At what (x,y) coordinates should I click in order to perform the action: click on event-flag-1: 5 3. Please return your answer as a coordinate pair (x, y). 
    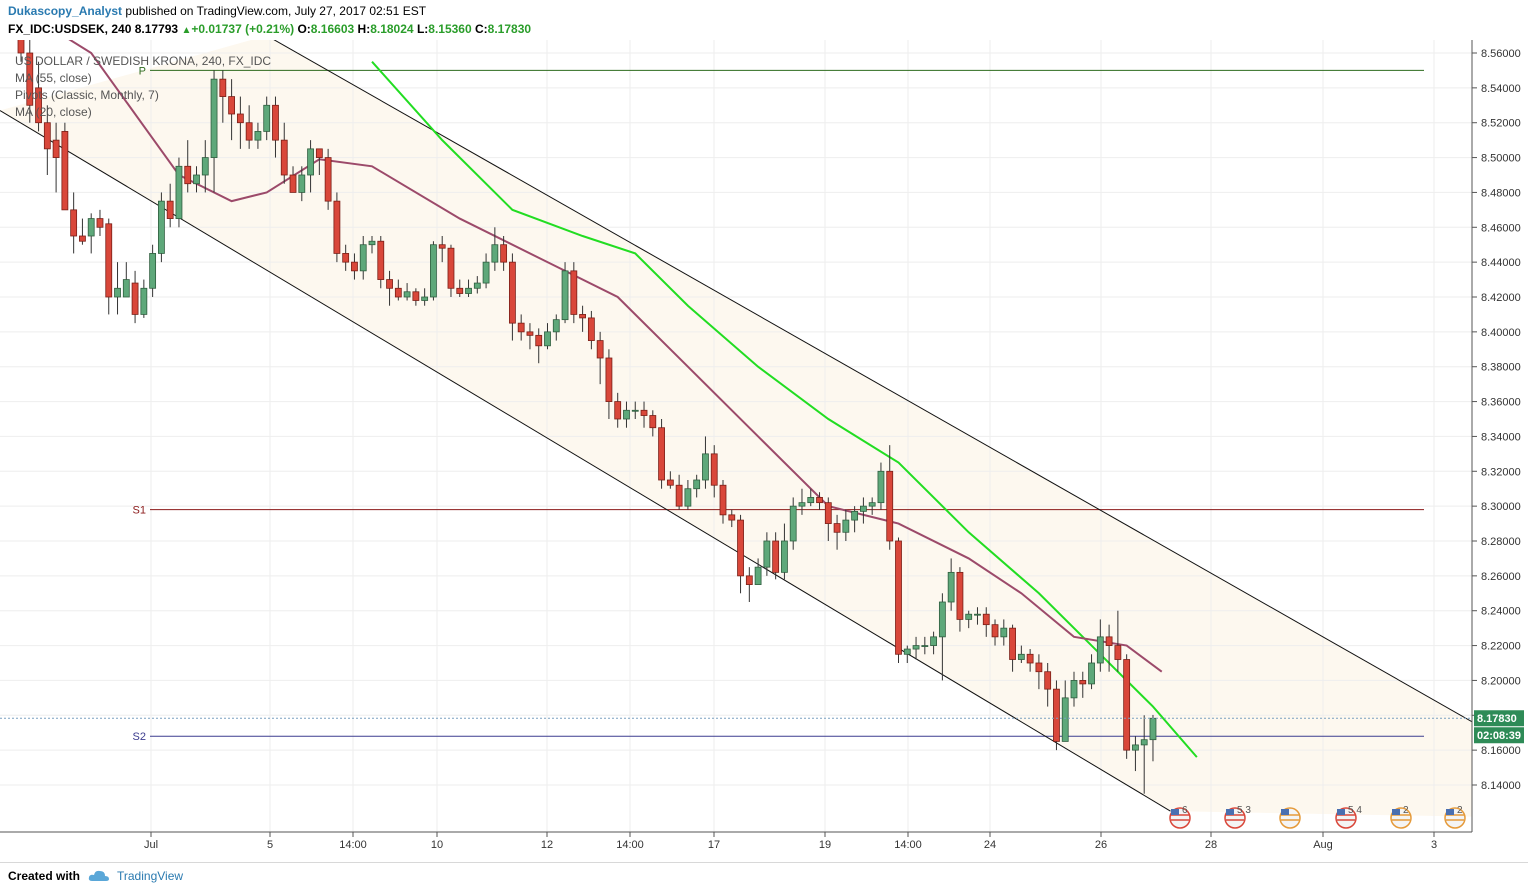
    Looking at the image, I should click on (1237, 817).